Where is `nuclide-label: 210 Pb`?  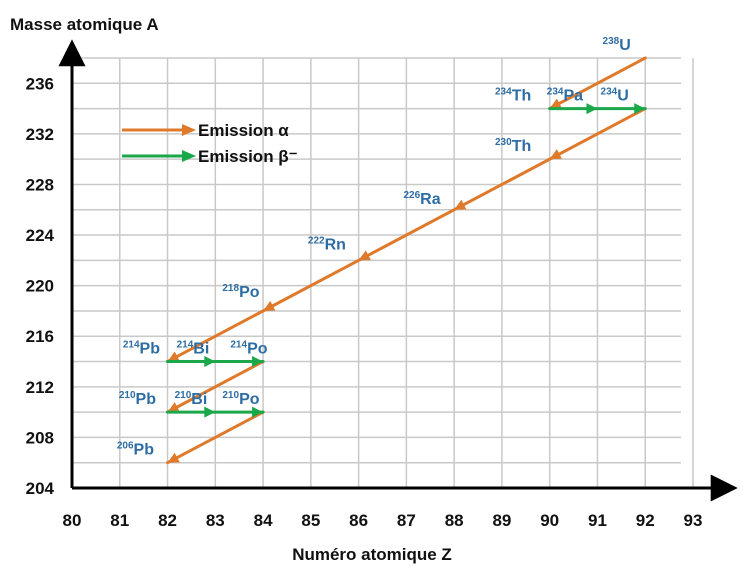
nuclide-label: 210 Pb is located at coordinates (137, 399).